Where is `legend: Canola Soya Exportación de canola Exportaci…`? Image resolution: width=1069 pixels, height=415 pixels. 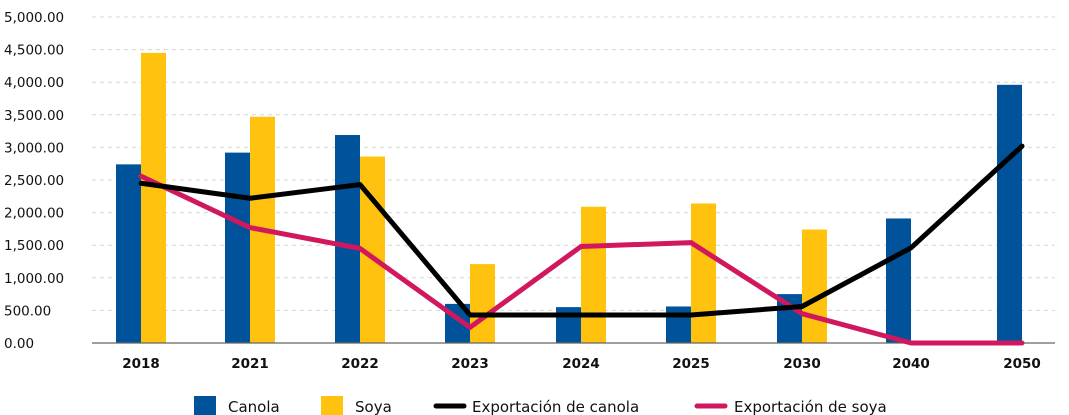
legend: Canola Soya Exportación de canola Exportaci… is located at coordinates (540, 405).